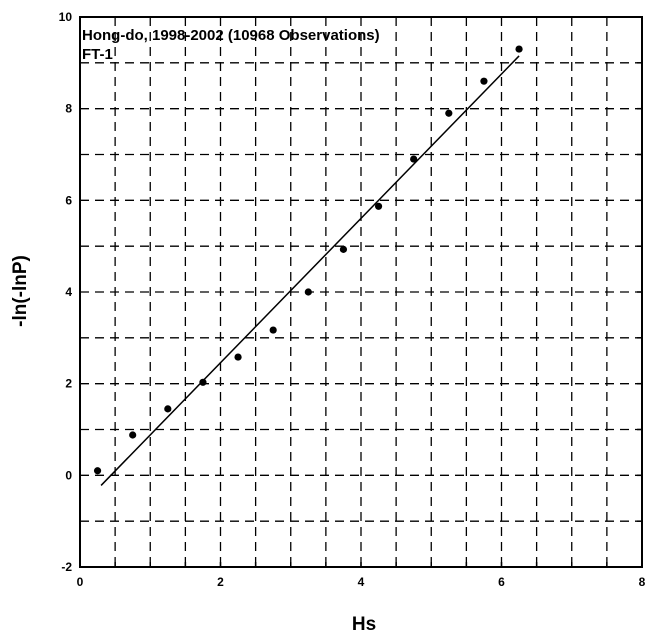  I want to click on annotation-title: Hong-do, 1998-2002 (10968 Observations), so click(231, 35).